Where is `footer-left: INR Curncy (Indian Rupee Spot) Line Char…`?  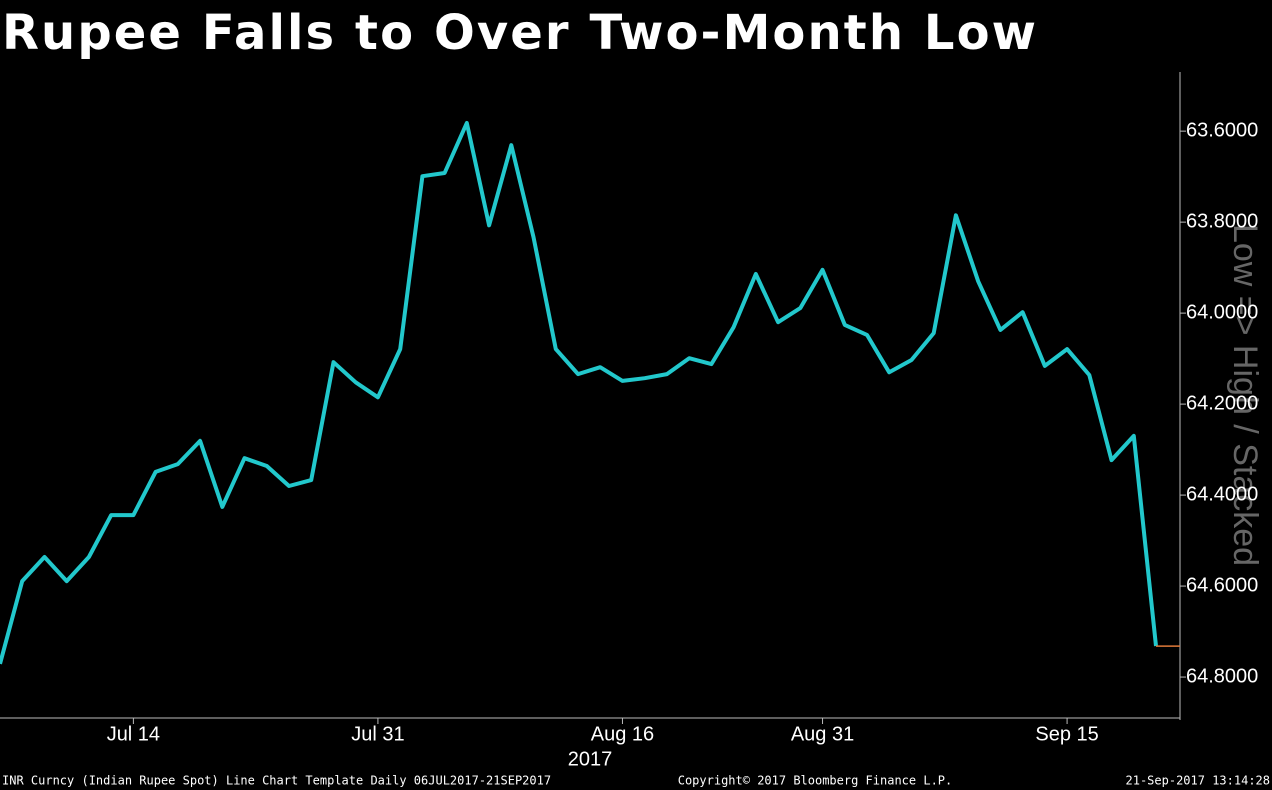
footer-left: INR Curncy (Indian Rupee Spot) Line Char… is located at coordinates (276, 781).